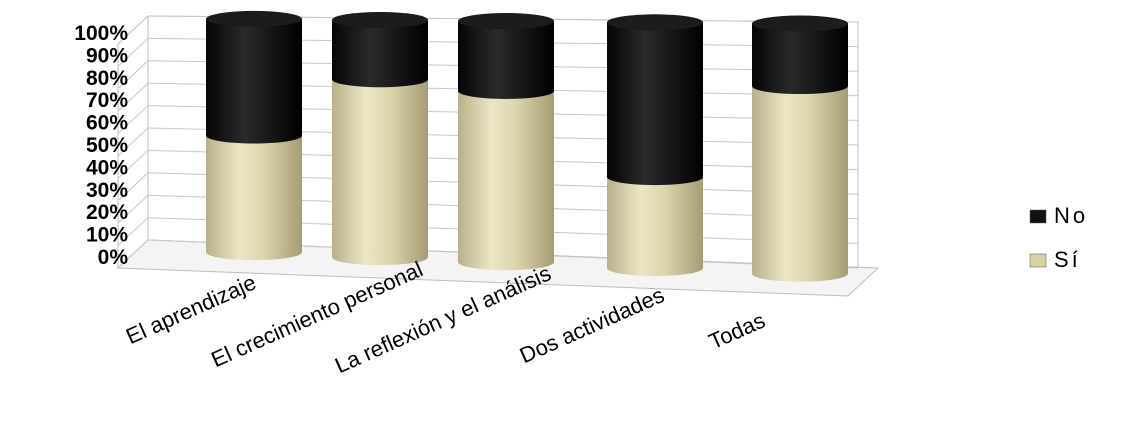  I want to click on y-tick-label: 60%, so click(107, 123).